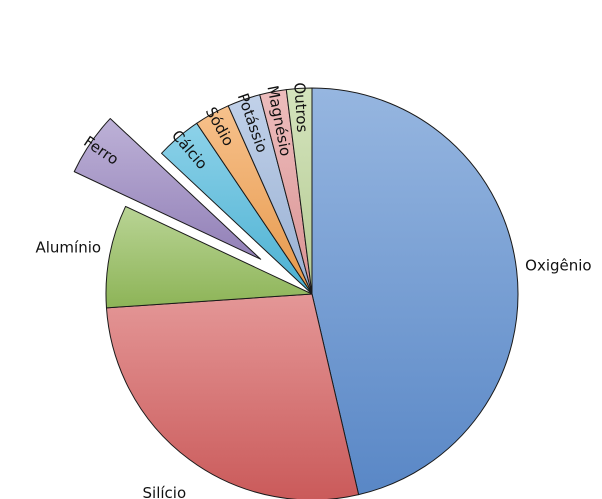  Describe the element at coordinates (558, 265) in the screenshot. I see `pie-label-oxigenio: Oxigênio` at that location.